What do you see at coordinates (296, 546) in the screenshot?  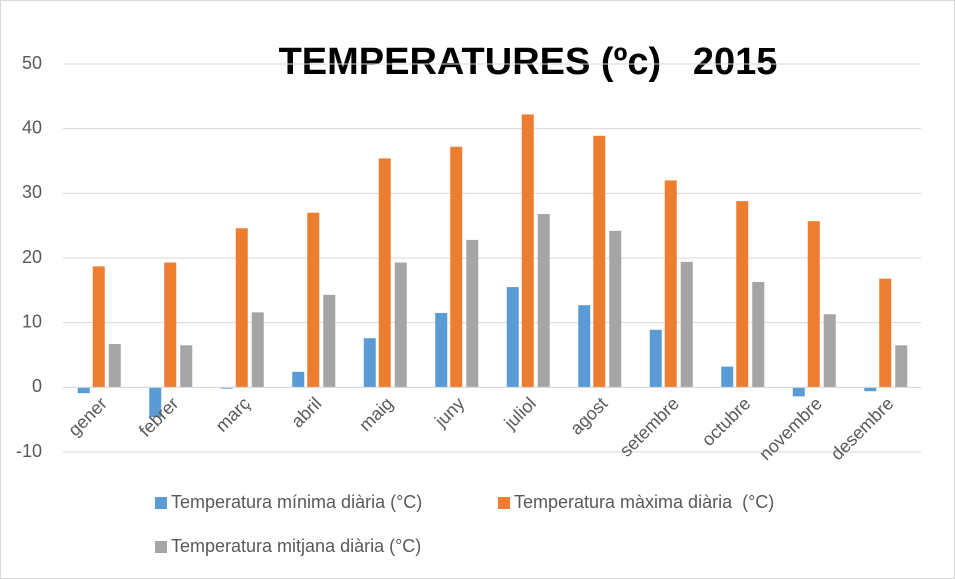 I see `legend-label: Temperatura mitjana diària (°C)` at bounding box center [296, 546].